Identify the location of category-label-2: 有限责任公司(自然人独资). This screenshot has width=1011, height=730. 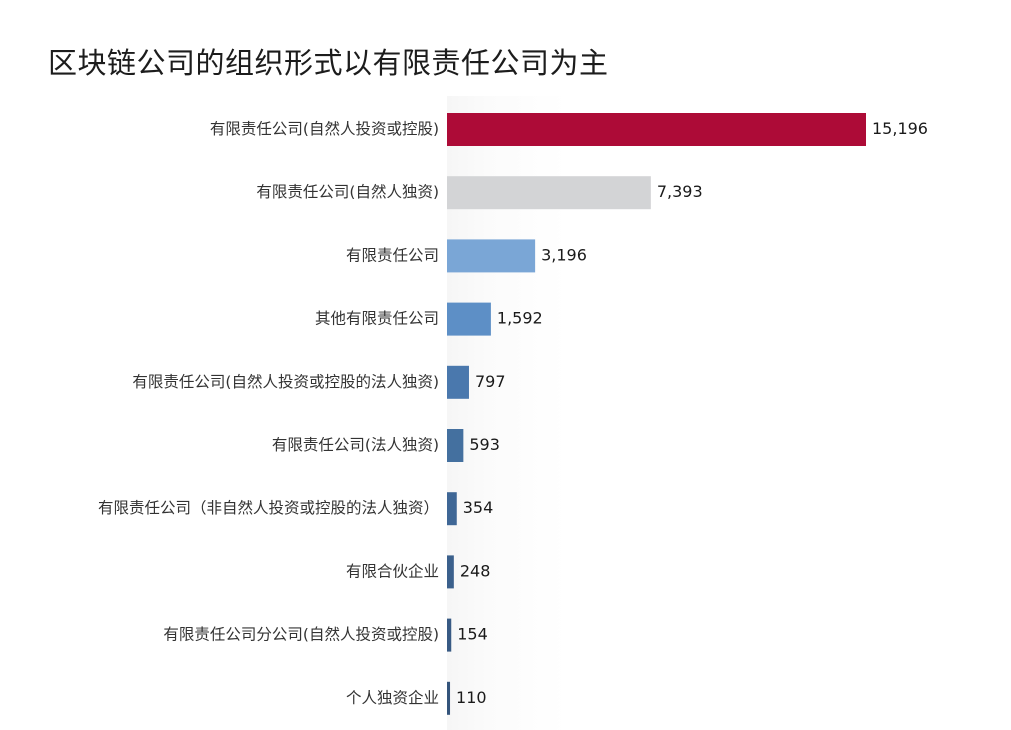
(347, 192).